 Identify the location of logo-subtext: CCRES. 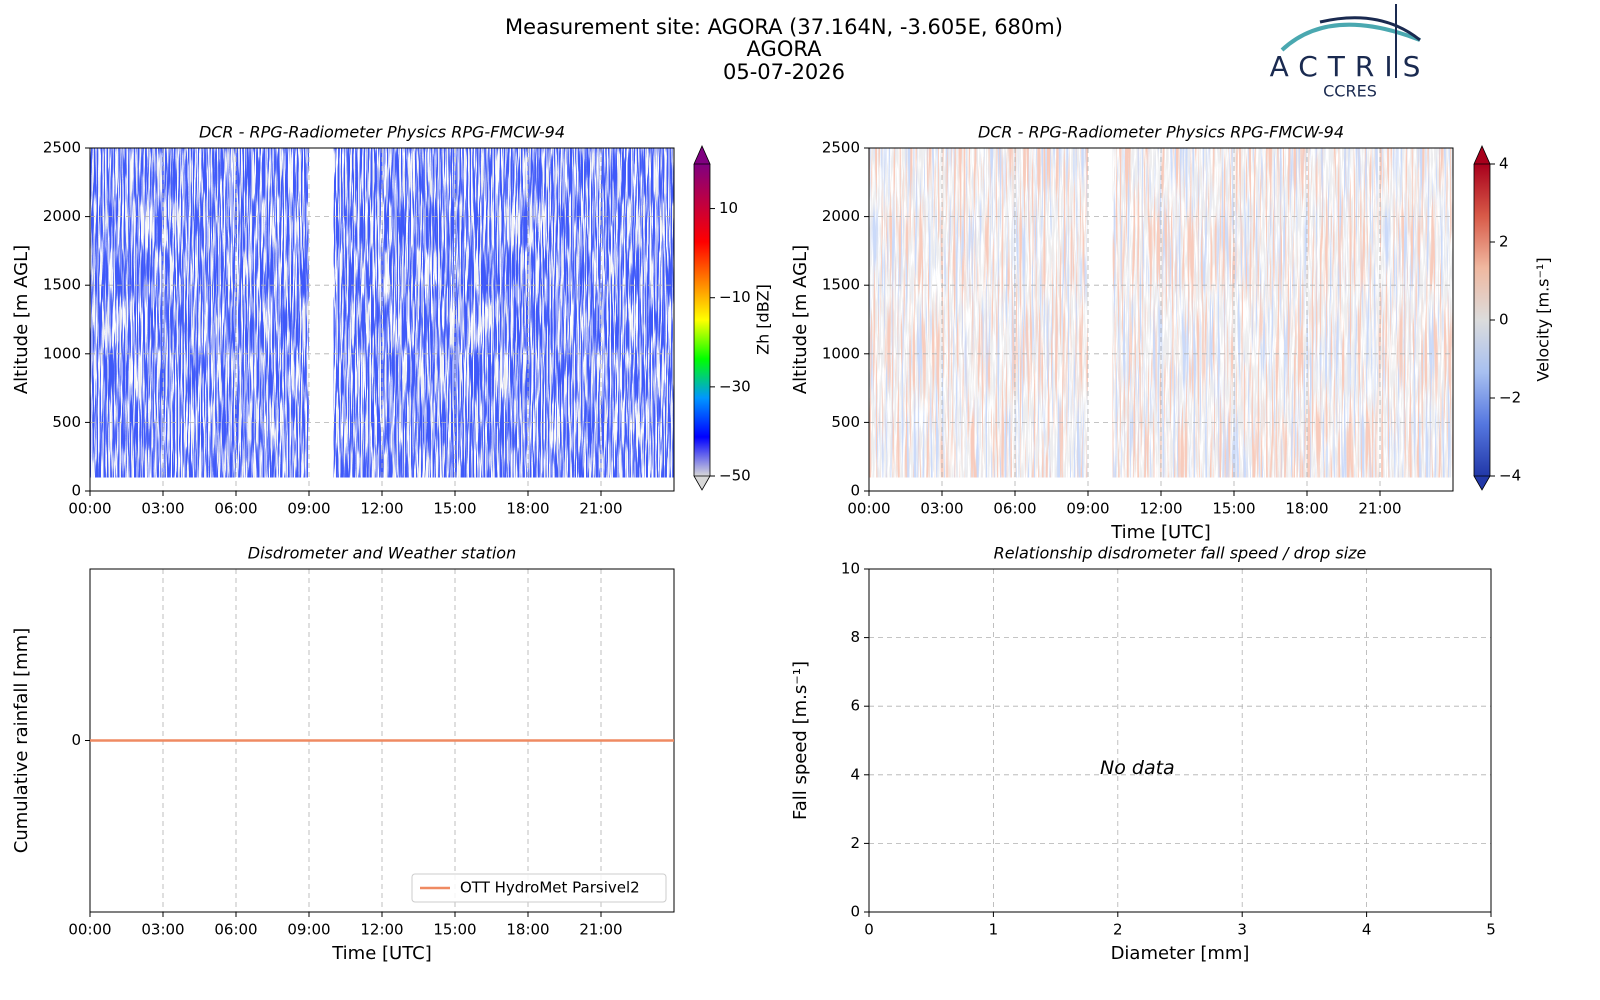
(1350, 91).